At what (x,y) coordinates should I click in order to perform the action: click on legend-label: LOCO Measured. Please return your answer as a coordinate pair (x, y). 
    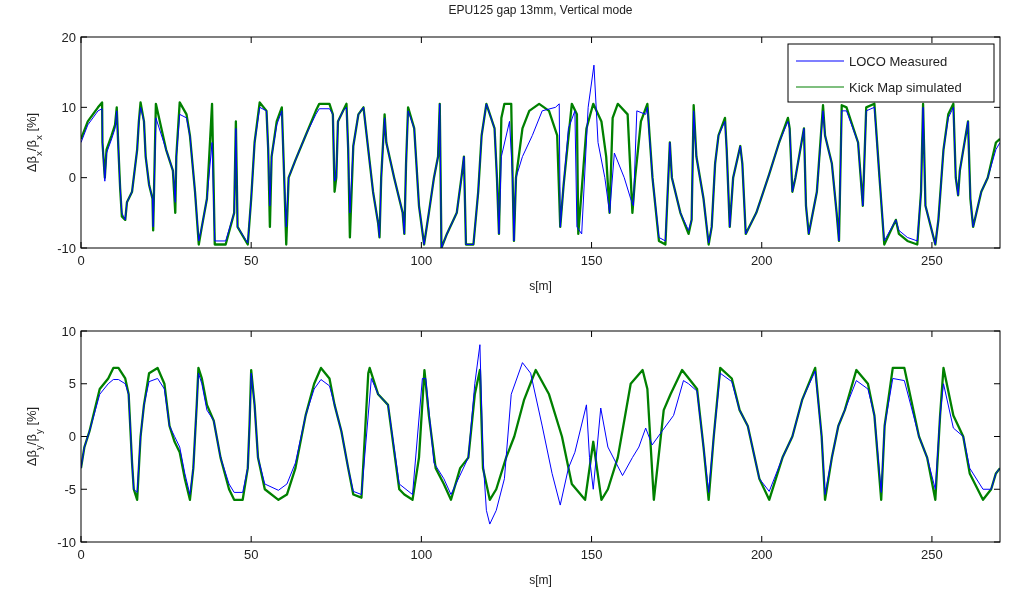
    Looking at the image, I should click on (898, 61).